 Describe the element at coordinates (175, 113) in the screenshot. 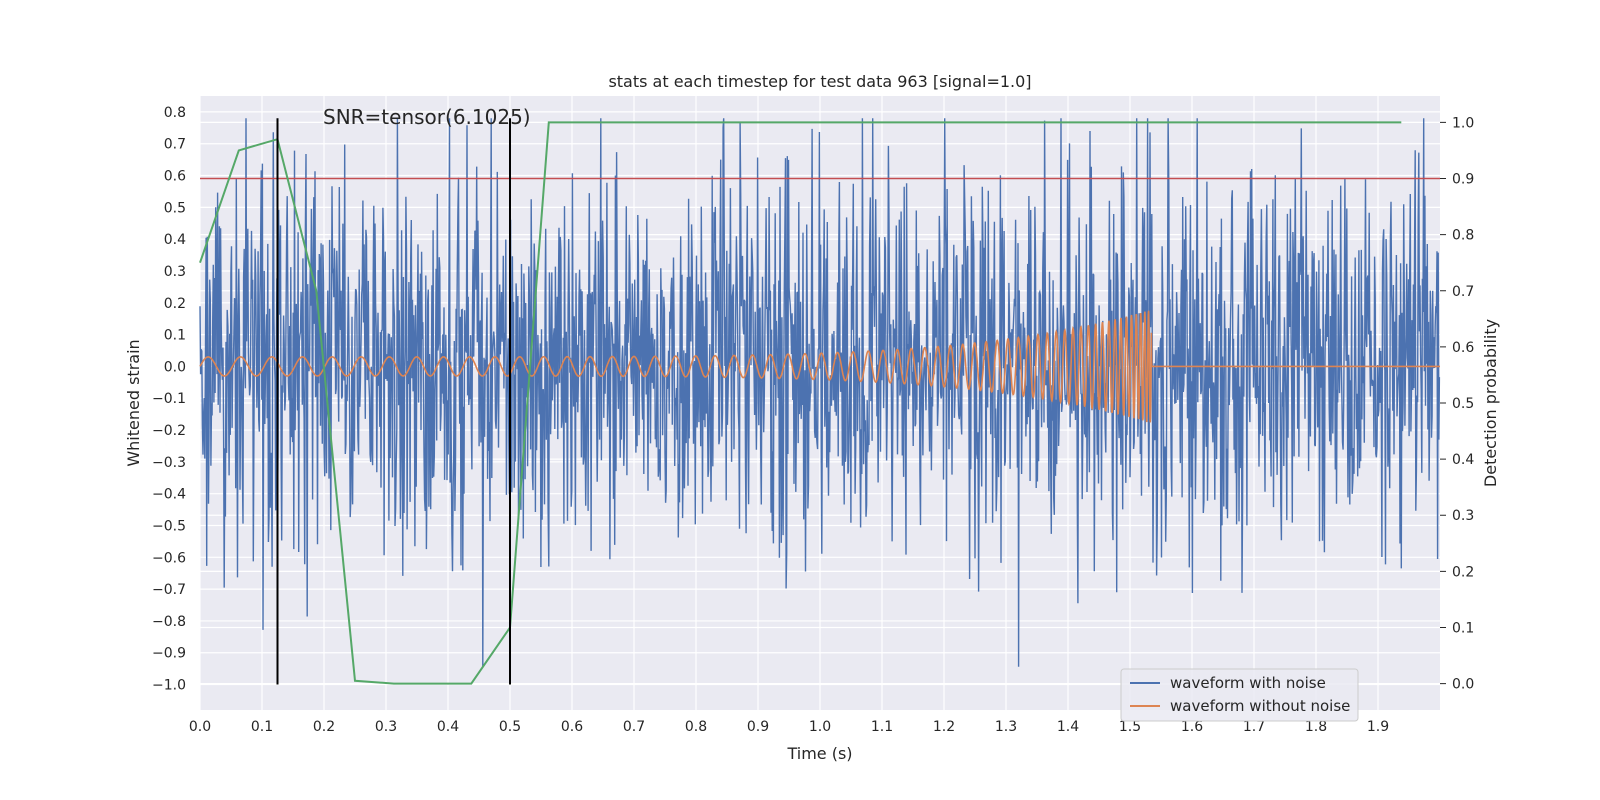

I see `y-tick-label: 0.8` at that location.